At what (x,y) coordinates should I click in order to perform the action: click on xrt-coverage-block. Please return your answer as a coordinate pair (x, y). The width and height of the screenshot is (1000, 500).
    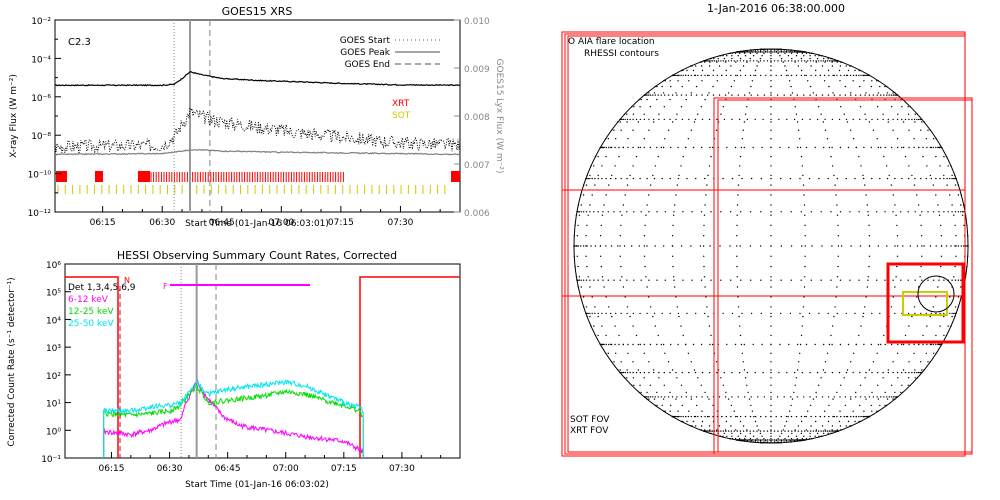
    Looking at the image, I should click on (144, 176).